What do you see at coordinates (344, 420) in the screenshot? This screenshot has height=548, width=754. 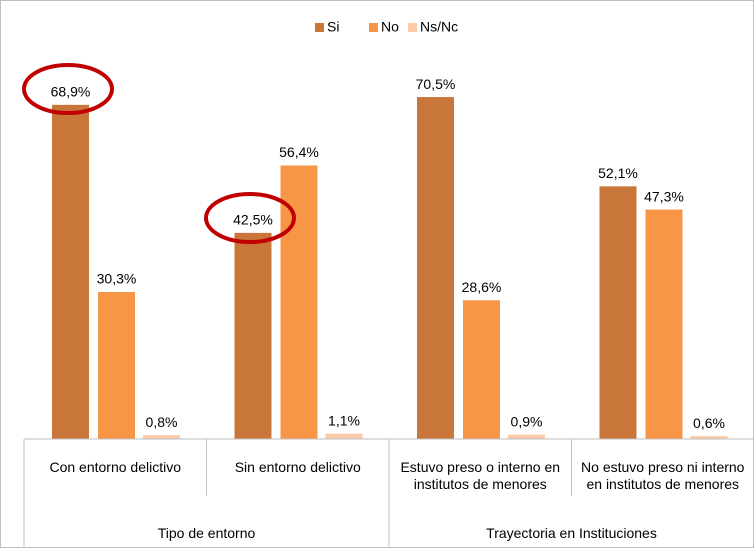 I see `value-label: 1,1%` at bounding box center [344, 420].